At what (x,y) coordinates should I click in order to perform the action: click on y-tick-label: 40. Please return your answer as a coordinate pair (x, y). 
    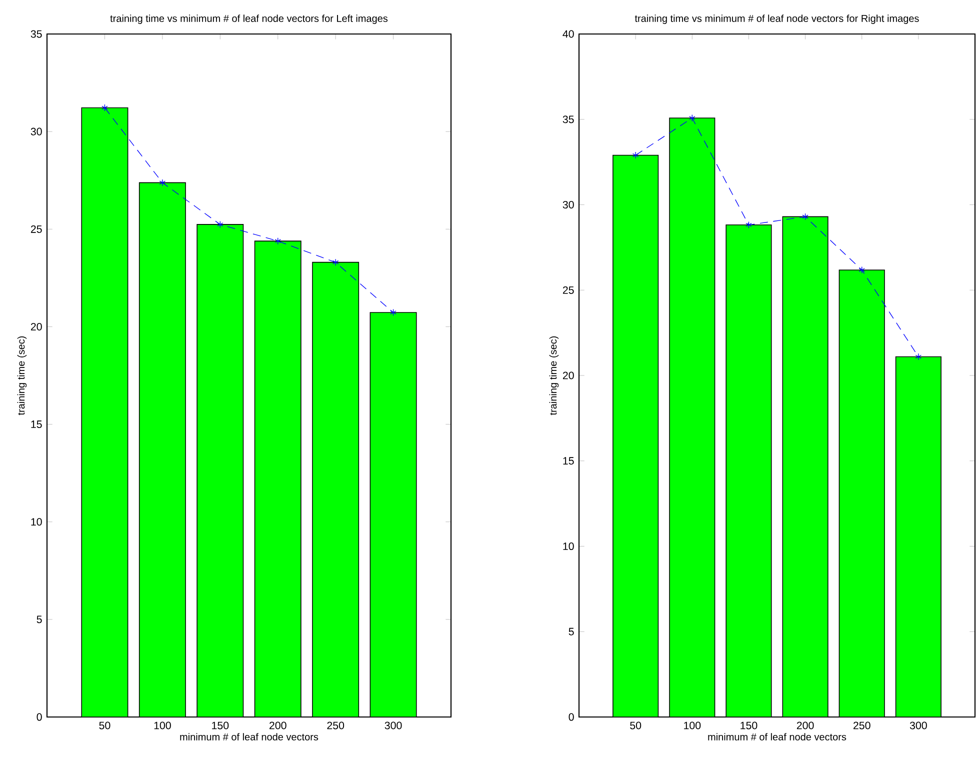
    Looking at the image, I should click on (568, 34).